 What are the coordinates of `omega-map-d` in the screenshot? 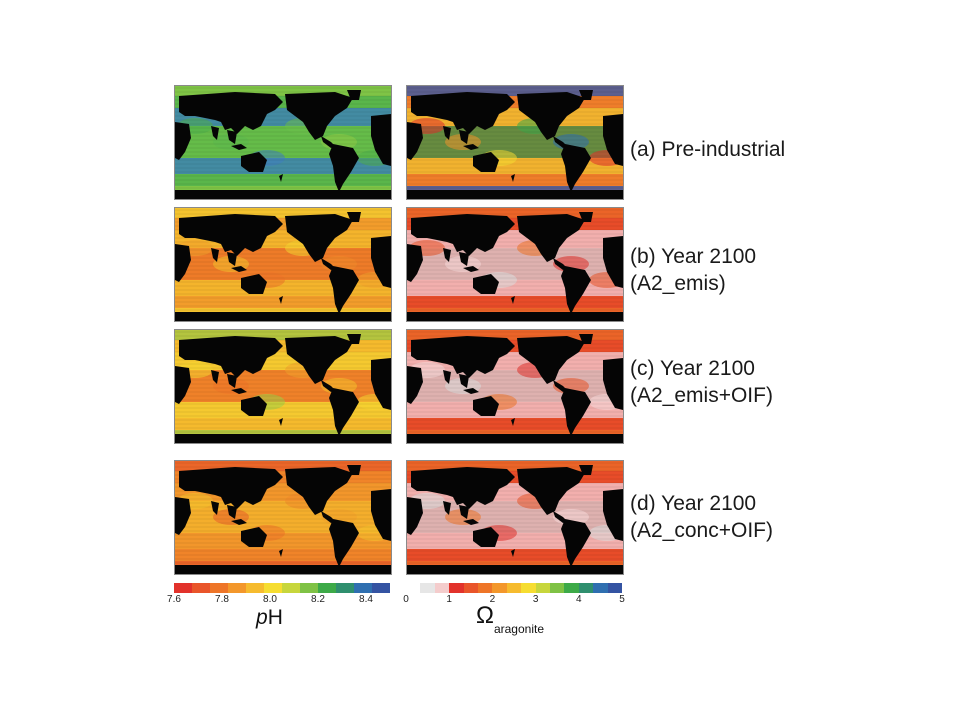 It's located at (515, 517).